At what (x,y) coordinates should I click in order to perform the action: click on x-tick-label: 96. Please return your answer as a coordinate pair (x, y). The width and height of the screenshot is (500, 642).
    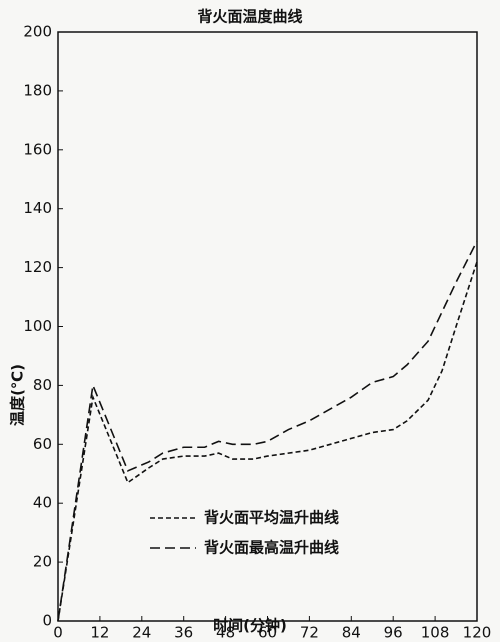
    Looking at the image, I should click on (393, 633).